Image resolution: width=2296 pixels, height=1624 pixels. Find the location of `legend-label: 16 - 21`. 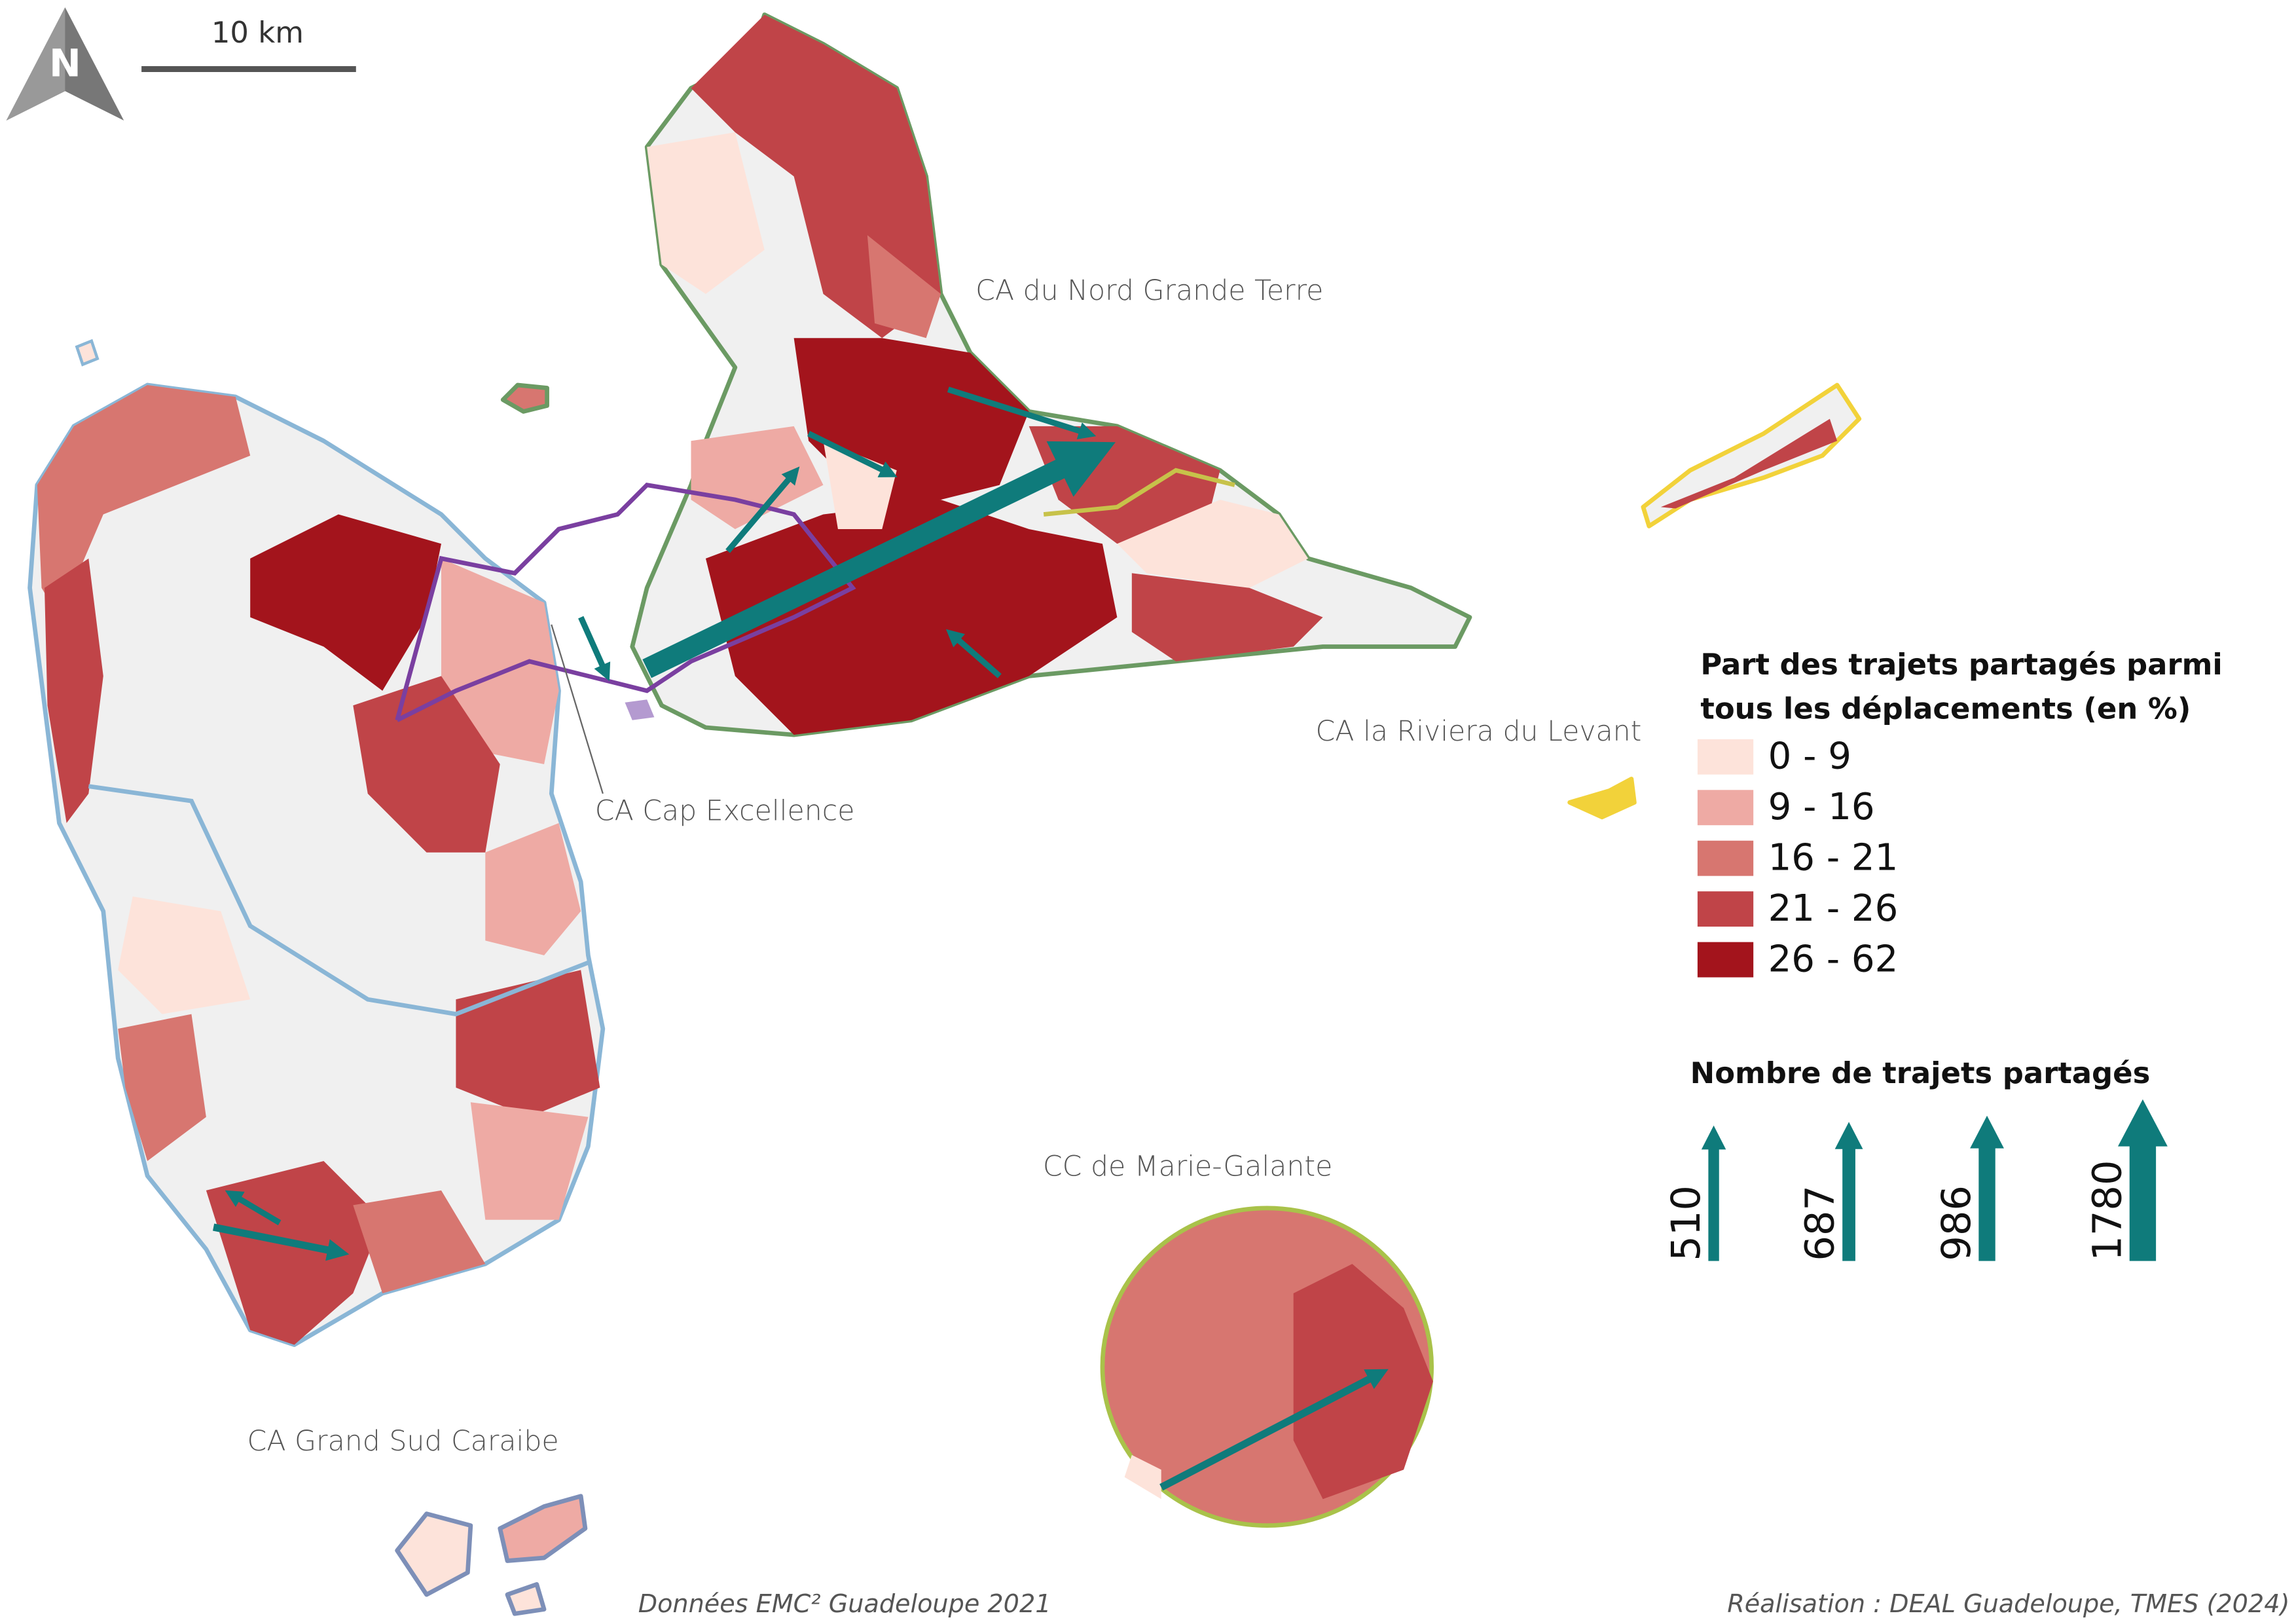

legend-label: 16 - 21 is located at coordinates (1833, 858).